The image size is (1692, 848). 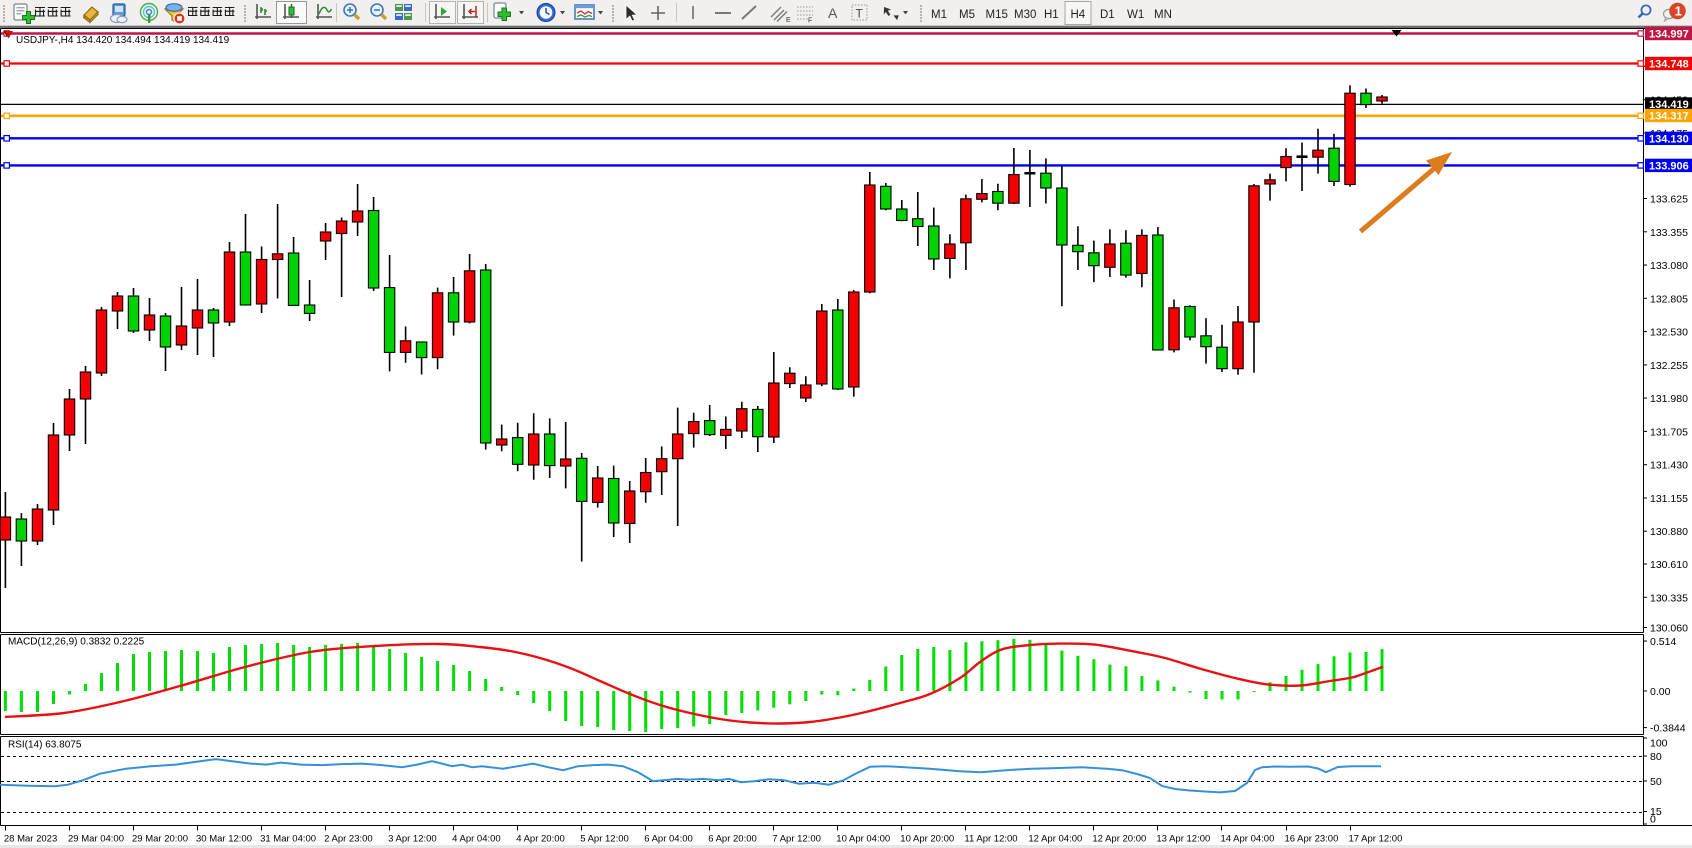 I want to click on svg-text: 133.625, so click(x=1669, y=200).